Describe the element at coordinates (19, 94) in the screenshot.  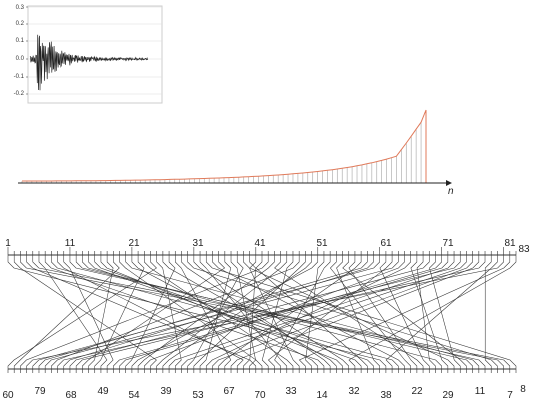
I see `y-tick-label: -0.2` at that location.